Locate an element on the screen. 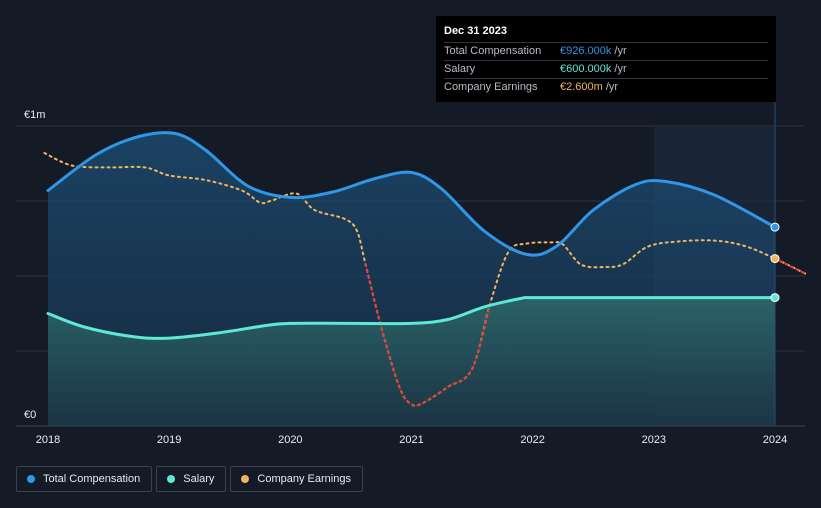 The width and height of the screenshot is (821, 508). legend-item-company-earnings: Company Earnings is located at coordinates (296, 479).